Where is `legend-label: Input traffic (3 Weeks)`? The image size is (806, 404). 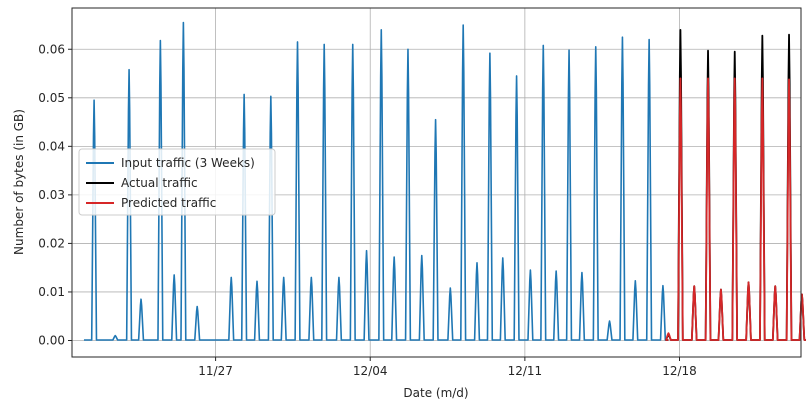 legend-label: Input traffic (3 Weeks) is located at coordinates (188, 163).